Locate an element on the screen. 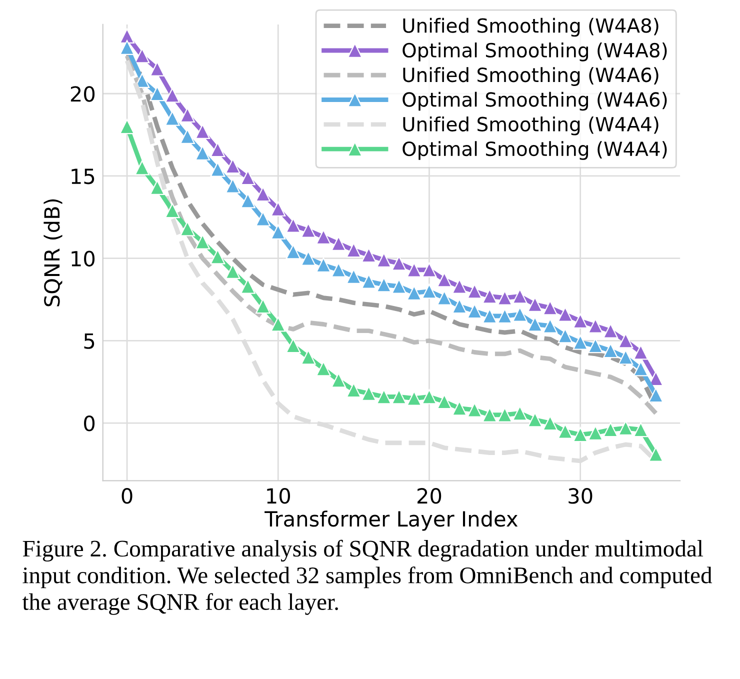 The width and height of the screenshot is (740, 679). x-tick-label: 10 is located at coordinates (278, 496).